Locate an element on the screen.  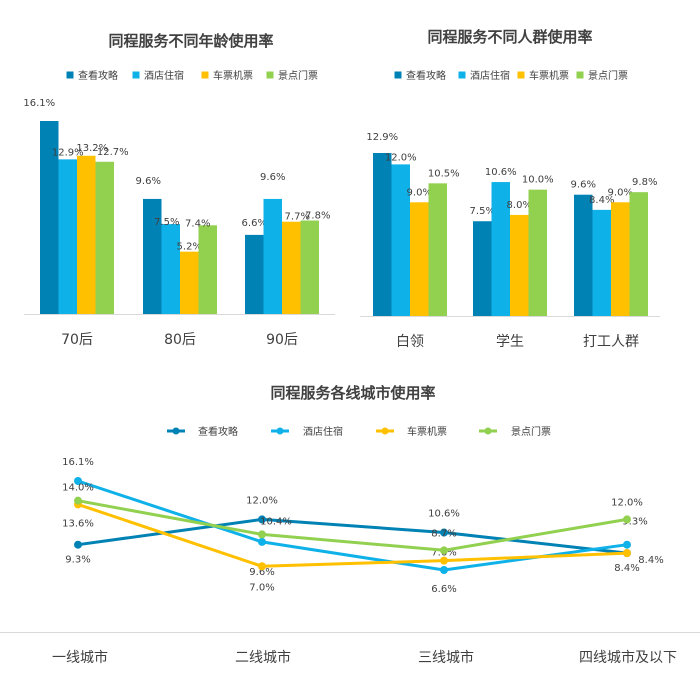
chart3-label-0-3: 8.4% is located at coordinates (626, 568).